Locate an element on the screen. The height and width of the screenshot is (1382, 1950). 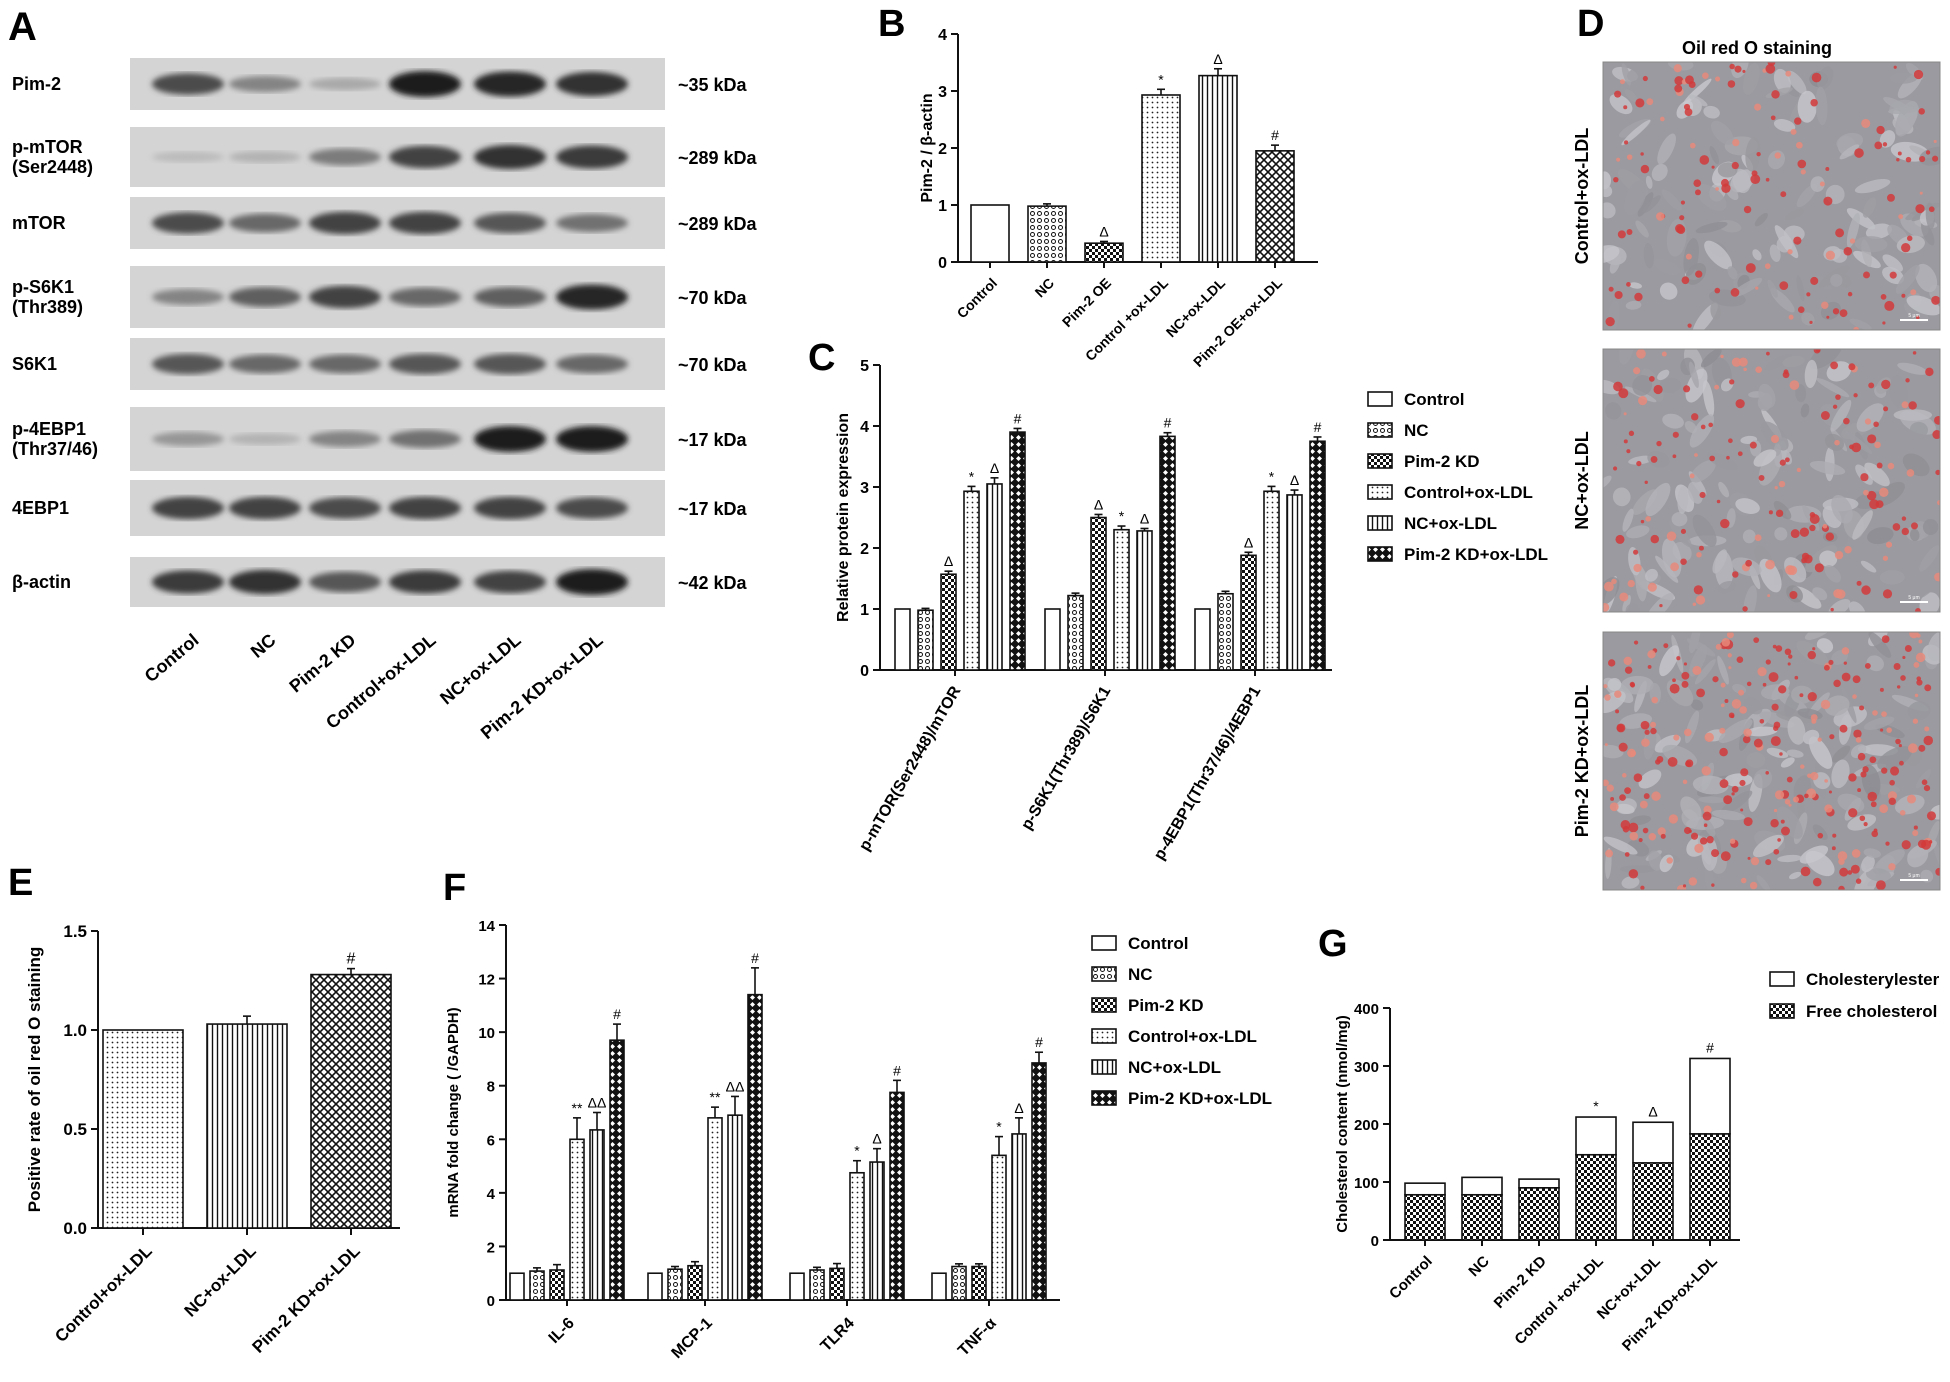
blot-row-label: (Ser2448) is located at coordinates (52, 167).